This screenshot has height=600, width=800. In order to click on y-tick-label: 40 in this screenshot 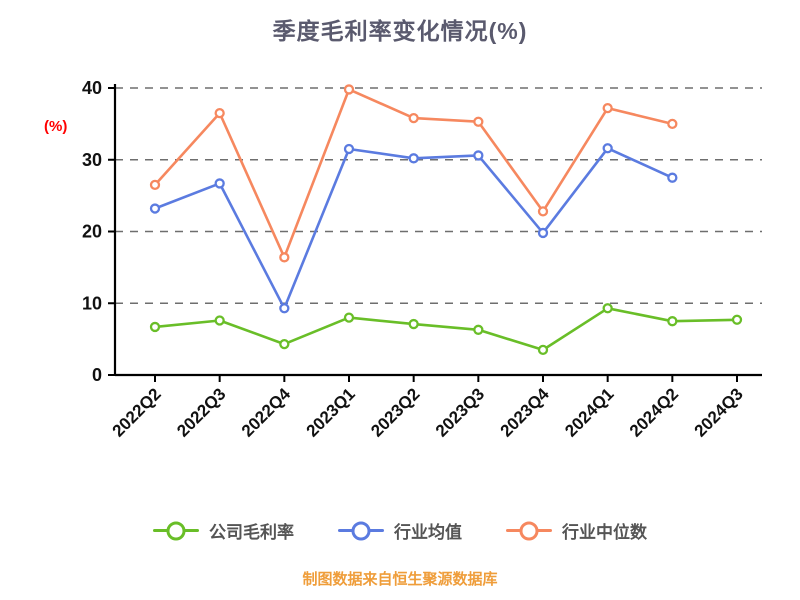, I will do `click(92, 88)`.